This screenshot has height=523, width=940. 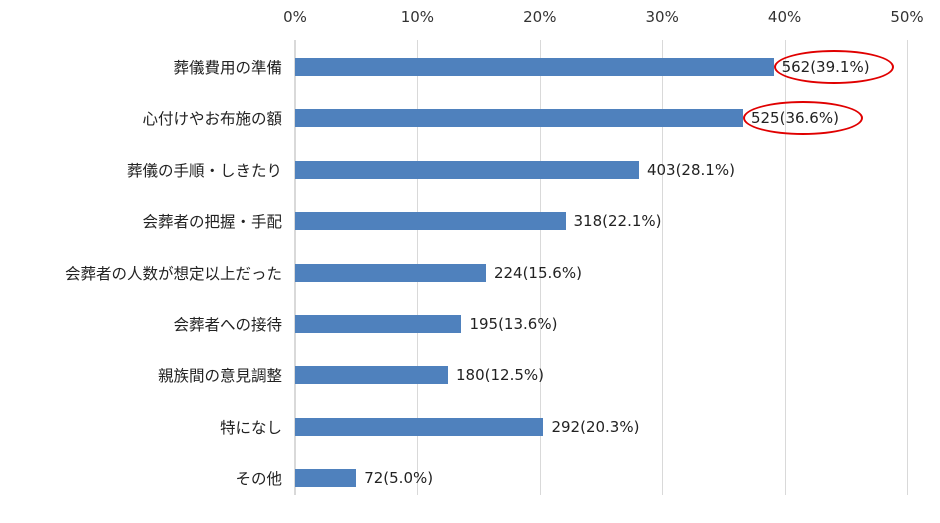 What do you see at coordinates (784, 17) in the screenshot?
I see `x-tick-label: 40%` at bounding box center [784, 17].